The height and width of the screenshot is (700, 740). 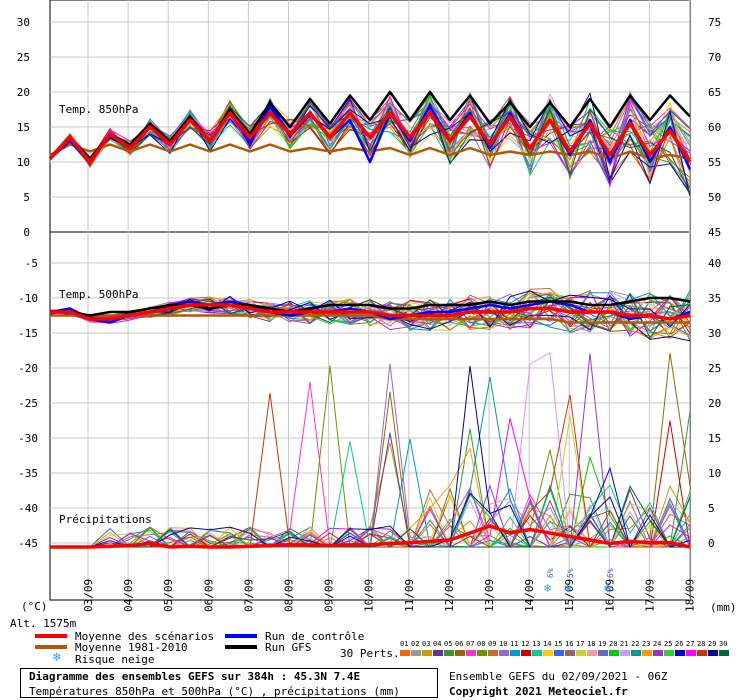 I want to click on pert-number: 08, so click(x=481, y=644).